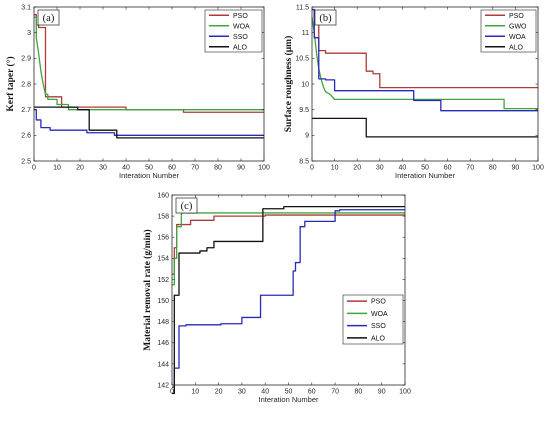 The width and height of the screenshot is (550, 434). What do you see at coordinates (26, 136) in the screenshot?
I see `y-tick-label: 2.6` at bounding box center [26, 136].